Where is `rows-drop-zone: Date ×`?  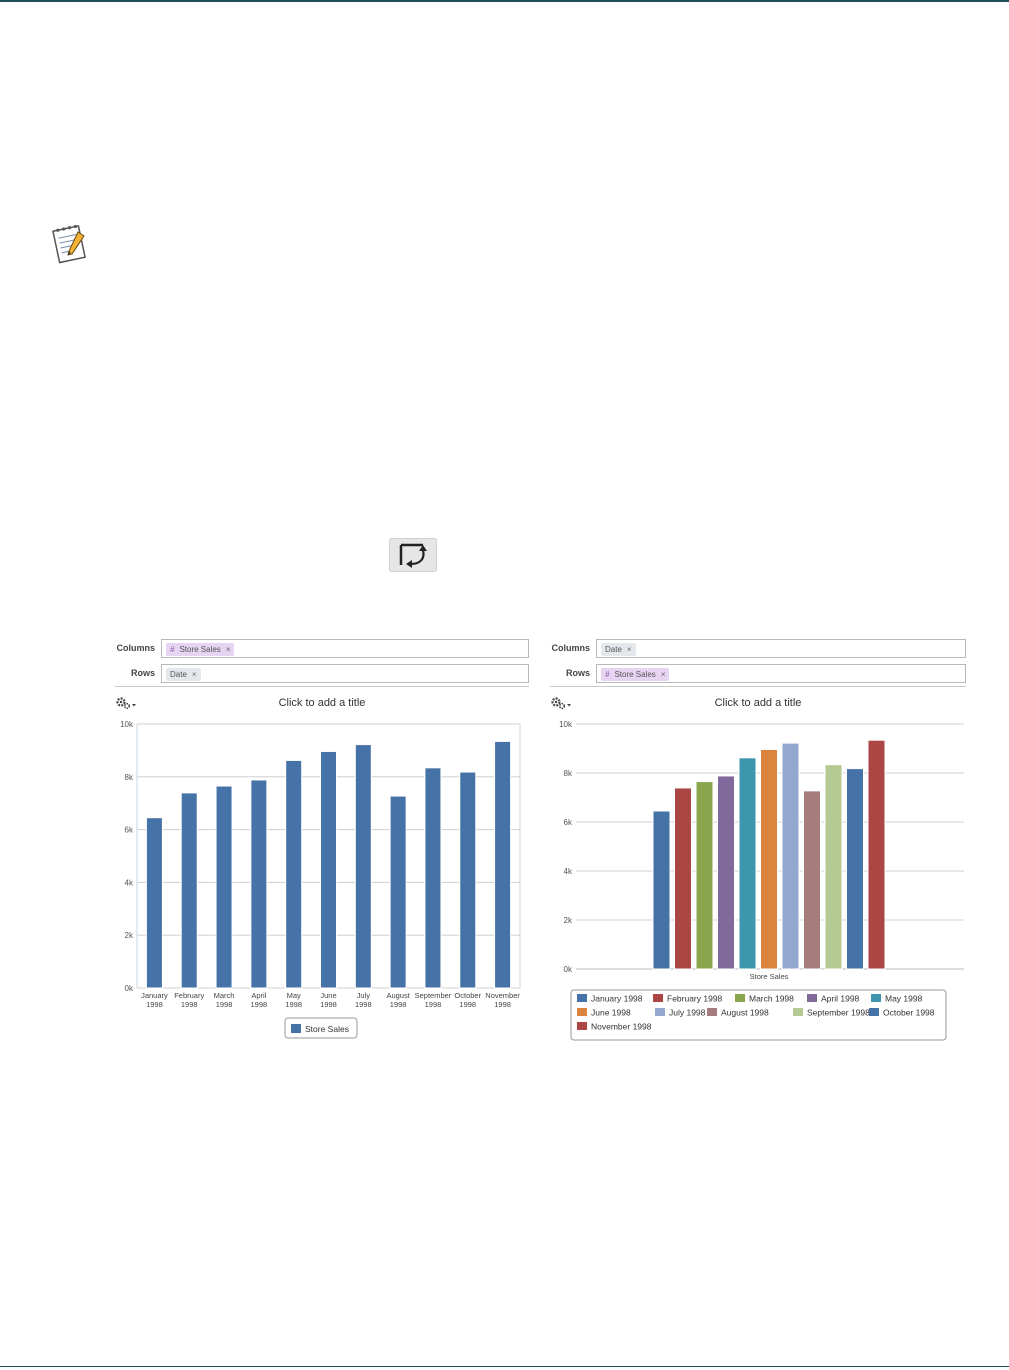 rows-drop-zone: Date × is located at coordinates (345, 673).